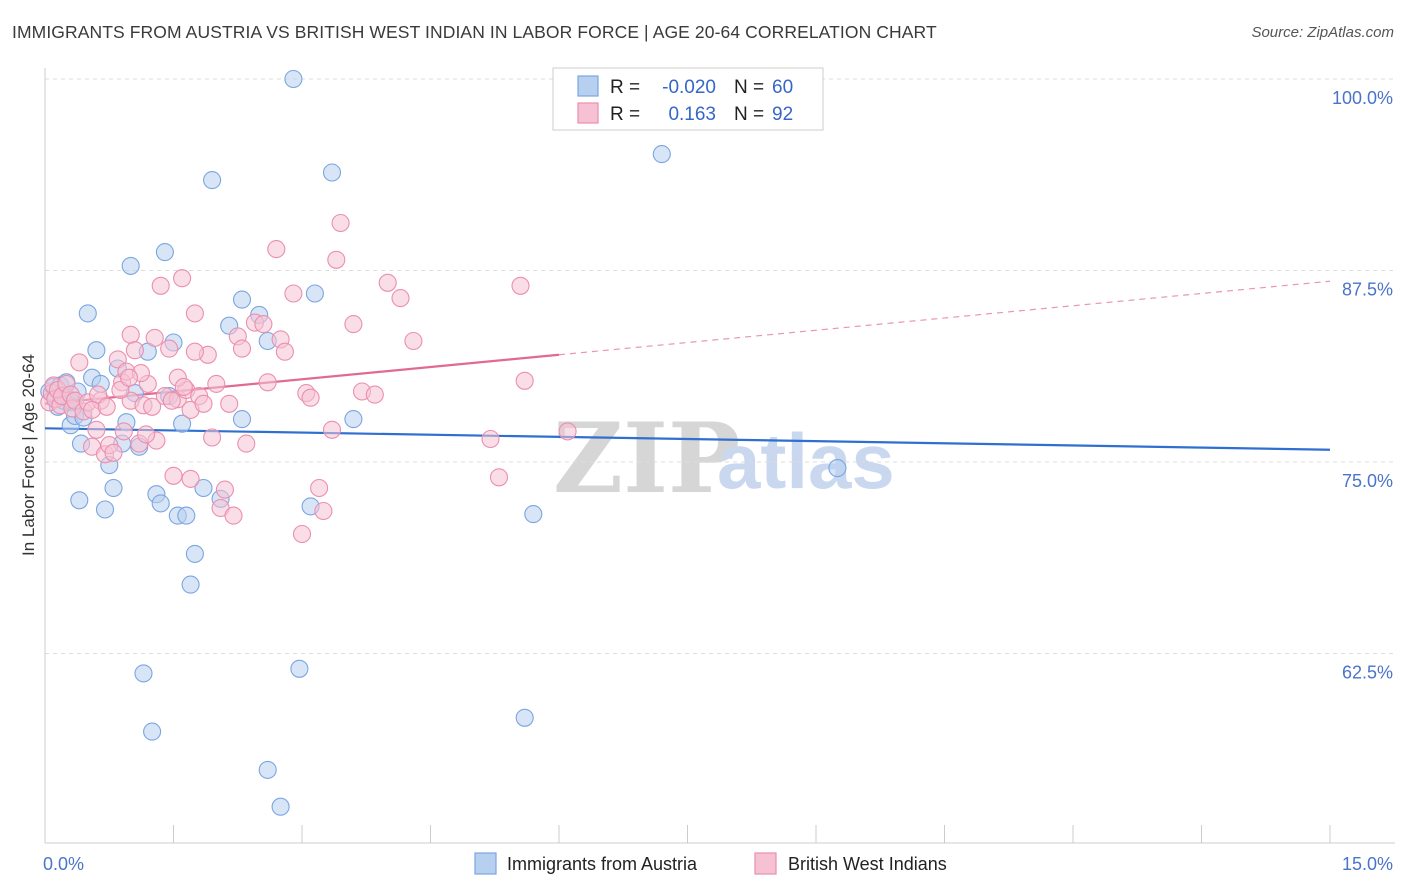 The width and height of the screenshot is (1406, 892). What do you see at coordinates (63, 864) in the screenshot?
I see `x-tick-label-min: 0.0%` at bounding box center [63, 864].